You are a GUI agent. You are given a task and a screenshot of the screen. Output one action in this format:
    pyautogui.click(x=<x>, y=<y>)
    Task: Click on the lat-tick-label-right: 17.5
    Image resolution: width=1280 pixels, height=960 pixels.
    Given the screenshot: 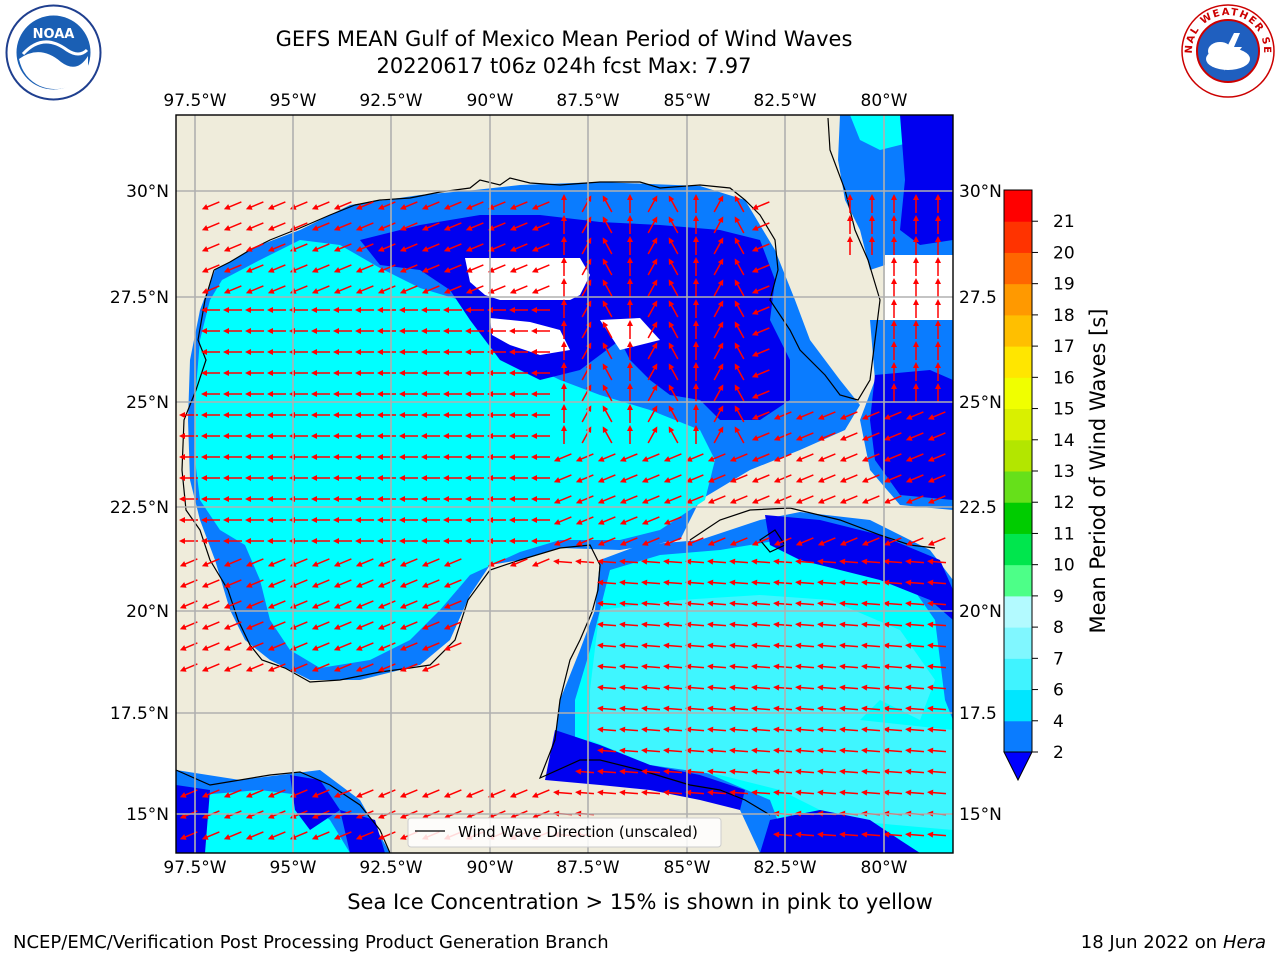 What is the action you would take?
    pyautogui.click(x=978, y=714)
    